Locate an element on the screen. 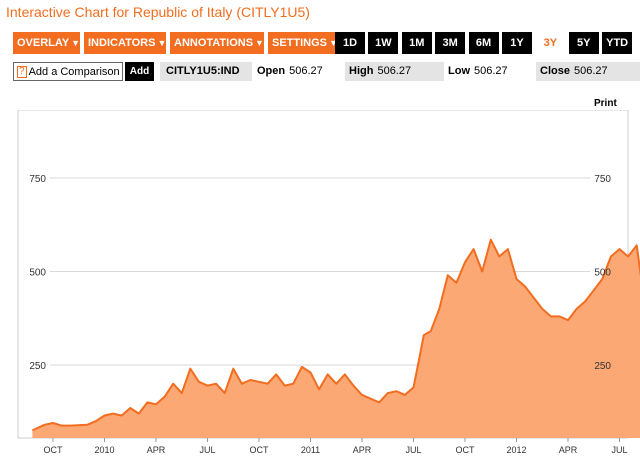  open-stat: Open 506.27 is located at coordinates (298, 71).